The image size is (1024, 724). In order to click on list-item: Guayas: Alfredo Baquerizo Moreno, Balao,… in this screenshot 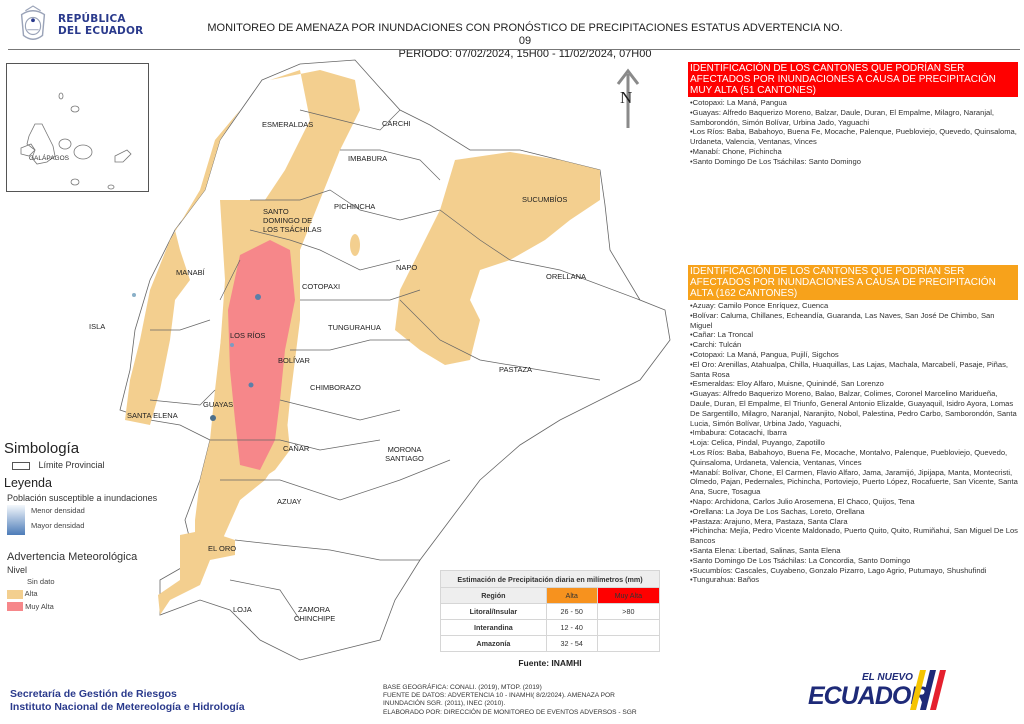, I will do `click(854, 408)`.